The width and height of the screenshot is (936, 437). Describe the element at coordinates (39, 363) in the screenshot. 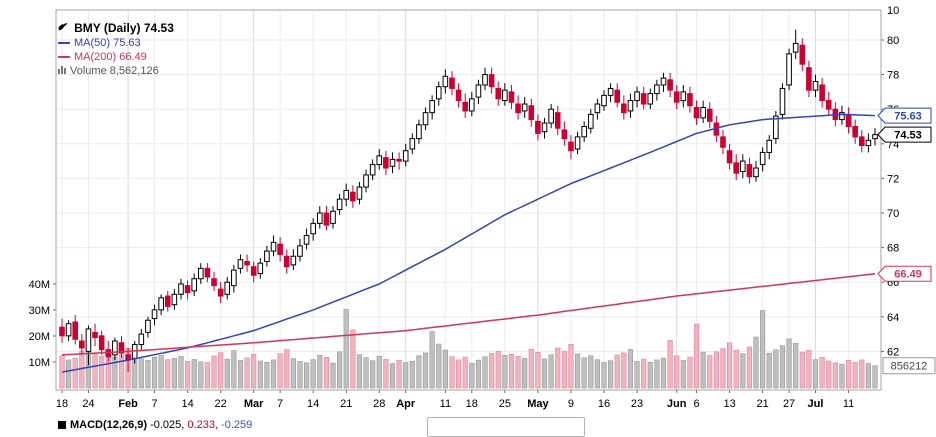

I see `svg-text: 10M` at that location.